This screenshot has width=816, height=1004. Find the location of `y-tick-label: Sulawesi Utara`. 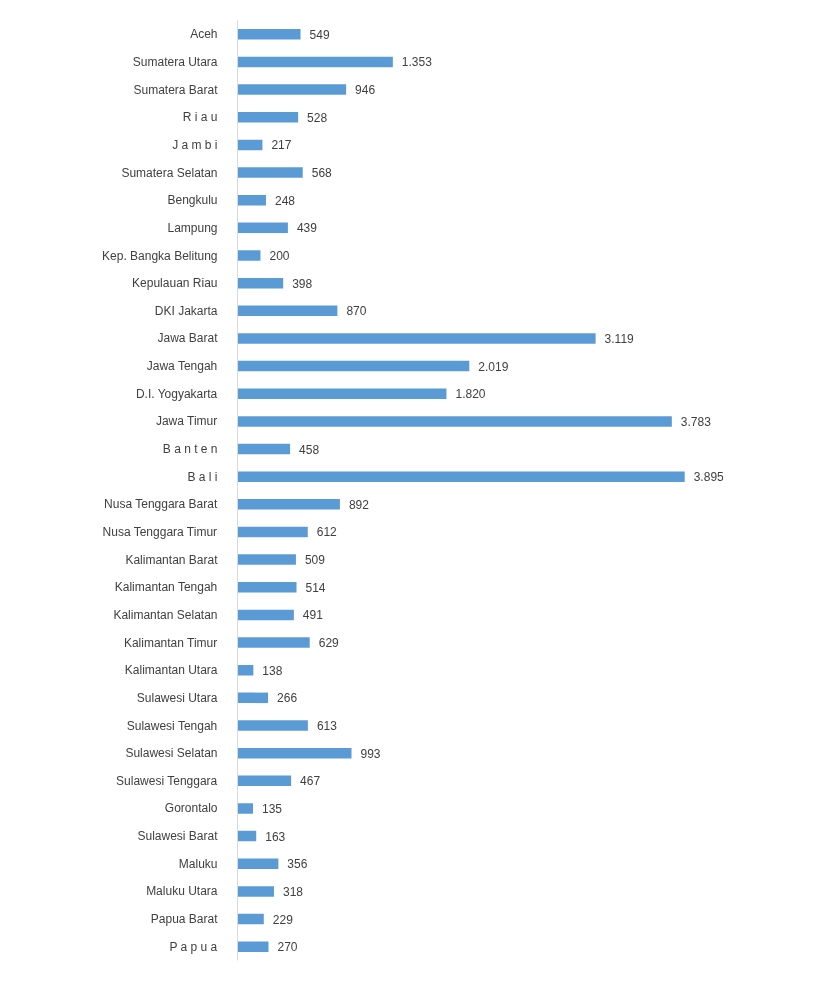

y-tick-label: Sulawesi Utara is located at coordinates (177, 697).